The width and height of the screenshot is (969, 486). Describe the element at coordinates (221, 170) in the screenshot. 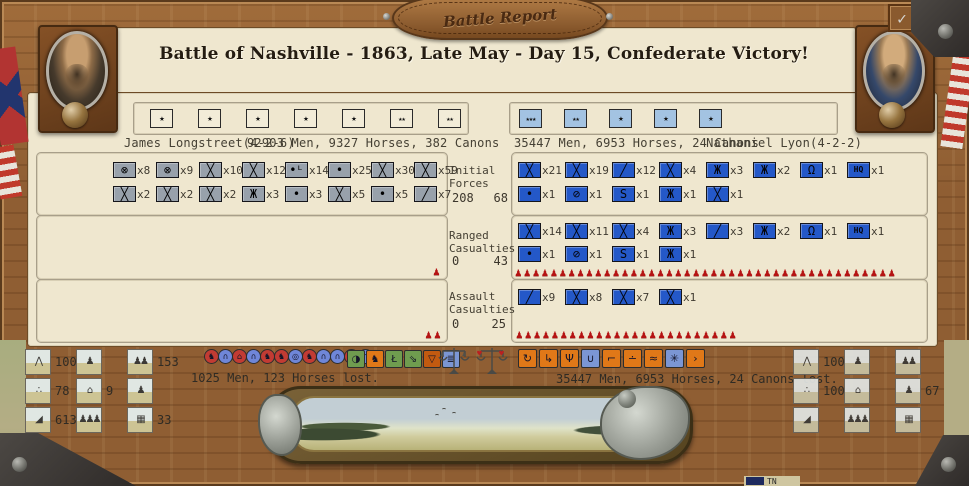

I see `unit-counter: ╳ x10` at that location.